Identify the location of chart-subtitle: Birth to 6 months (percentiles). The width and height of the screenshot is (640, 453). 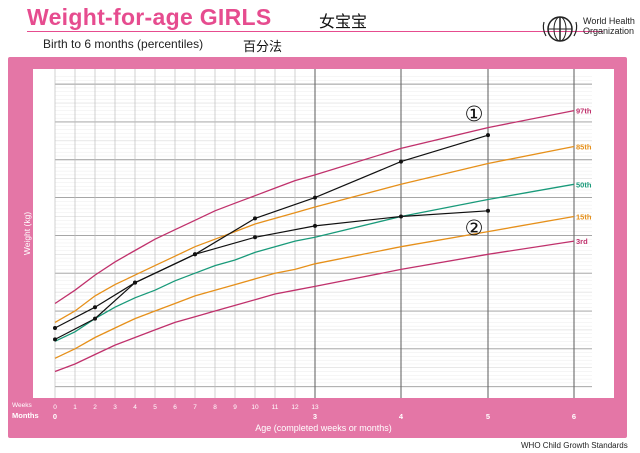
(123, 44).